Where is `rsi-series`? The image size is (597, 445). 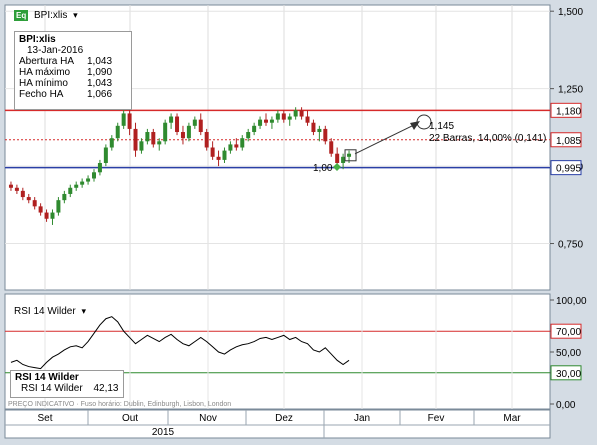
rsi-series is located at coordinates (180, 343).